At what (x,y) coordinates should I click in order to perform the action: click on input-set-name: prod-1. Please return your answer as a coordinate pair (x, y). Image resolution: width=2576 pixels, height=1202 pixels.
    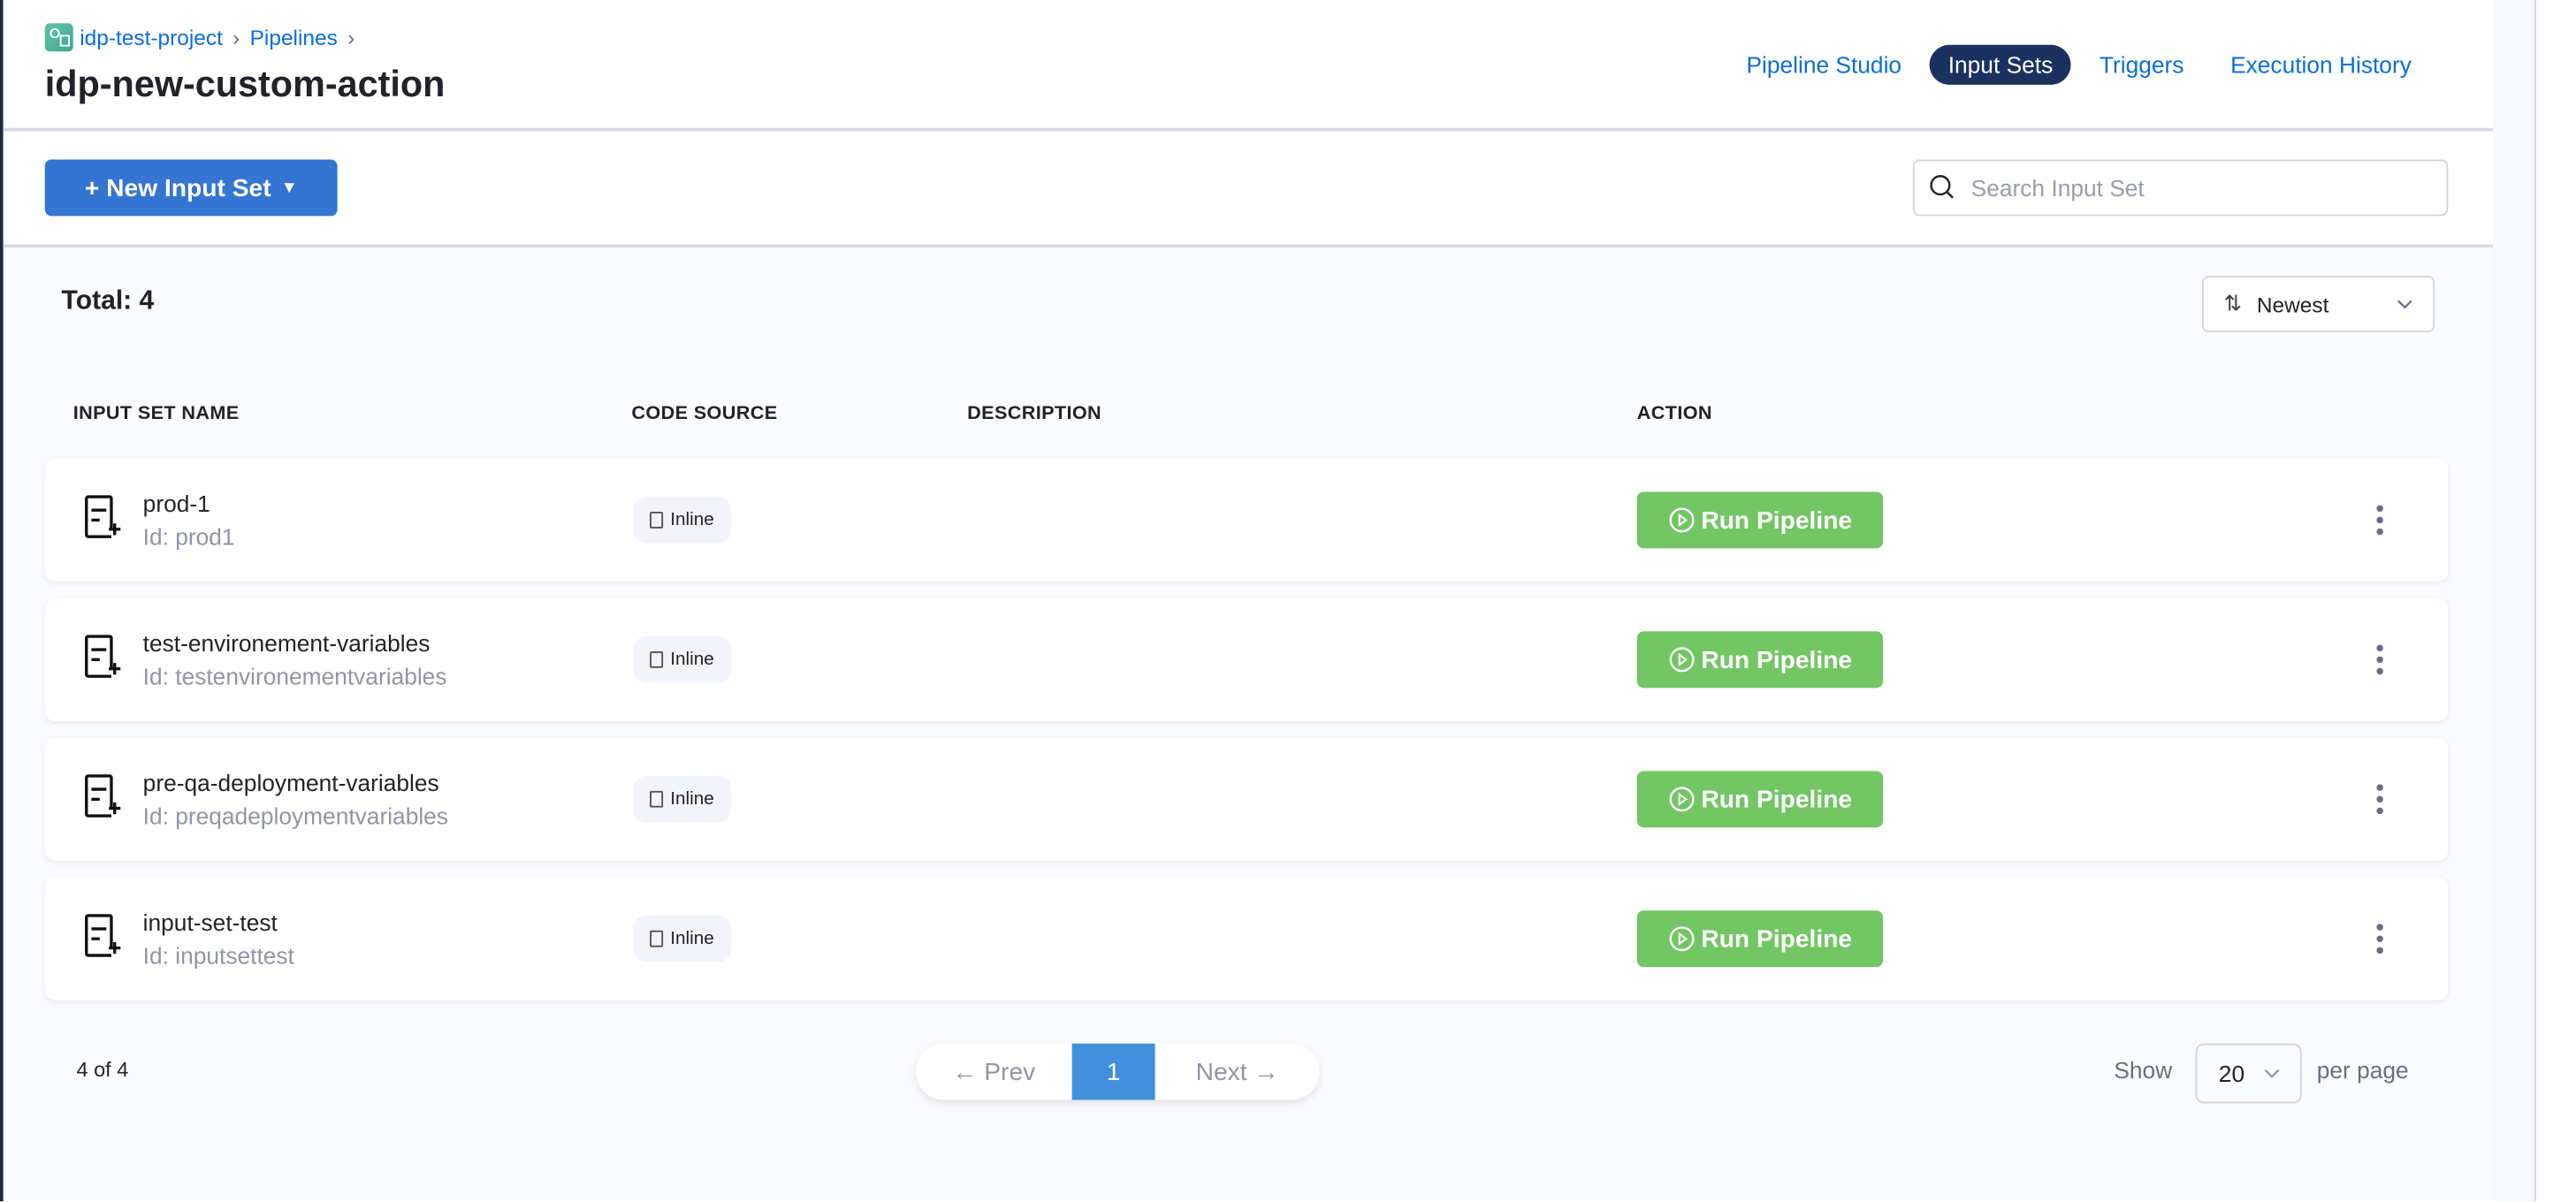
    Looking at the image, I should click on (176, 503).